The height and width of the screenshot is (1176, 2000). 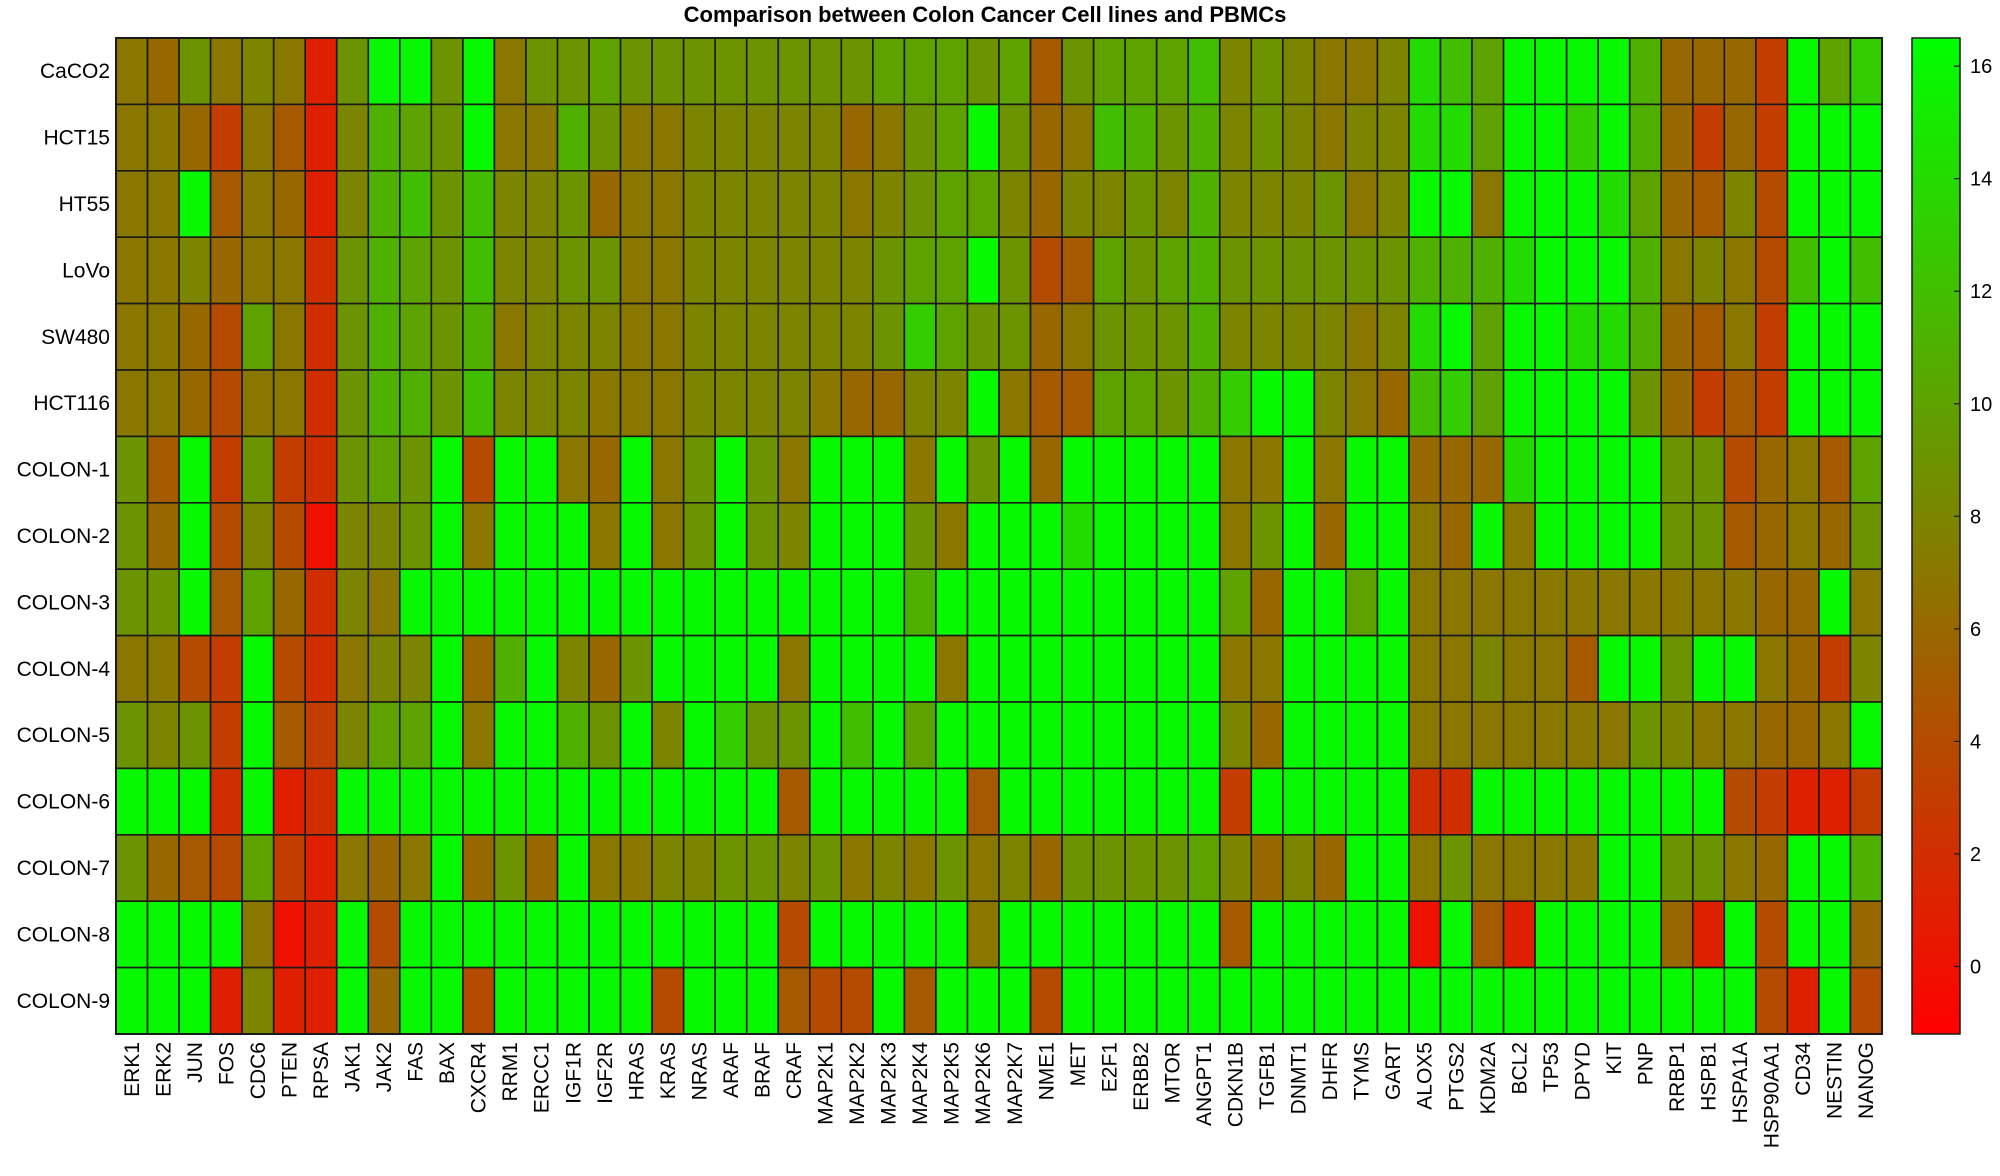 I want to click on column-label: MET, so click(x=1078, y=1064).